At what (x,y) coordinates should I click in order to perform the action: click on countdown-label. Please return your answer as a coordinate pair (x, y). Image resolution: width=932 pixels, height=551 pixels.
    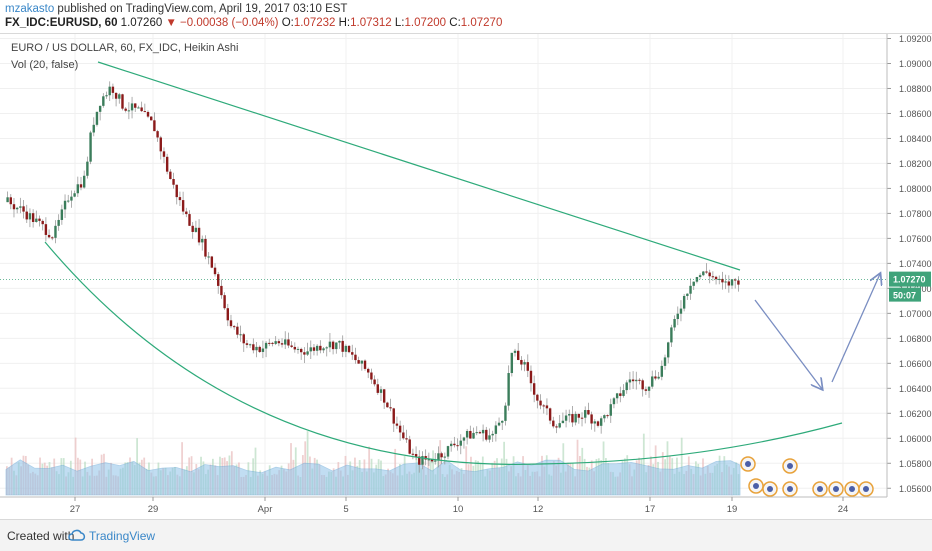
    Looking at the image, I should click on (905, 294).